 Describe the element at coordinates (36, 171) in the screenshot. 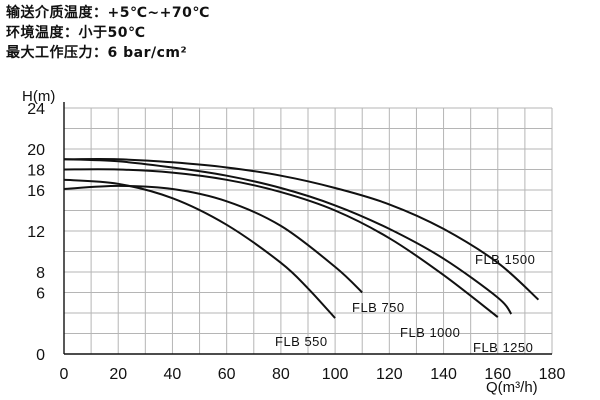

I see `y-tick-label: 18` at that location.